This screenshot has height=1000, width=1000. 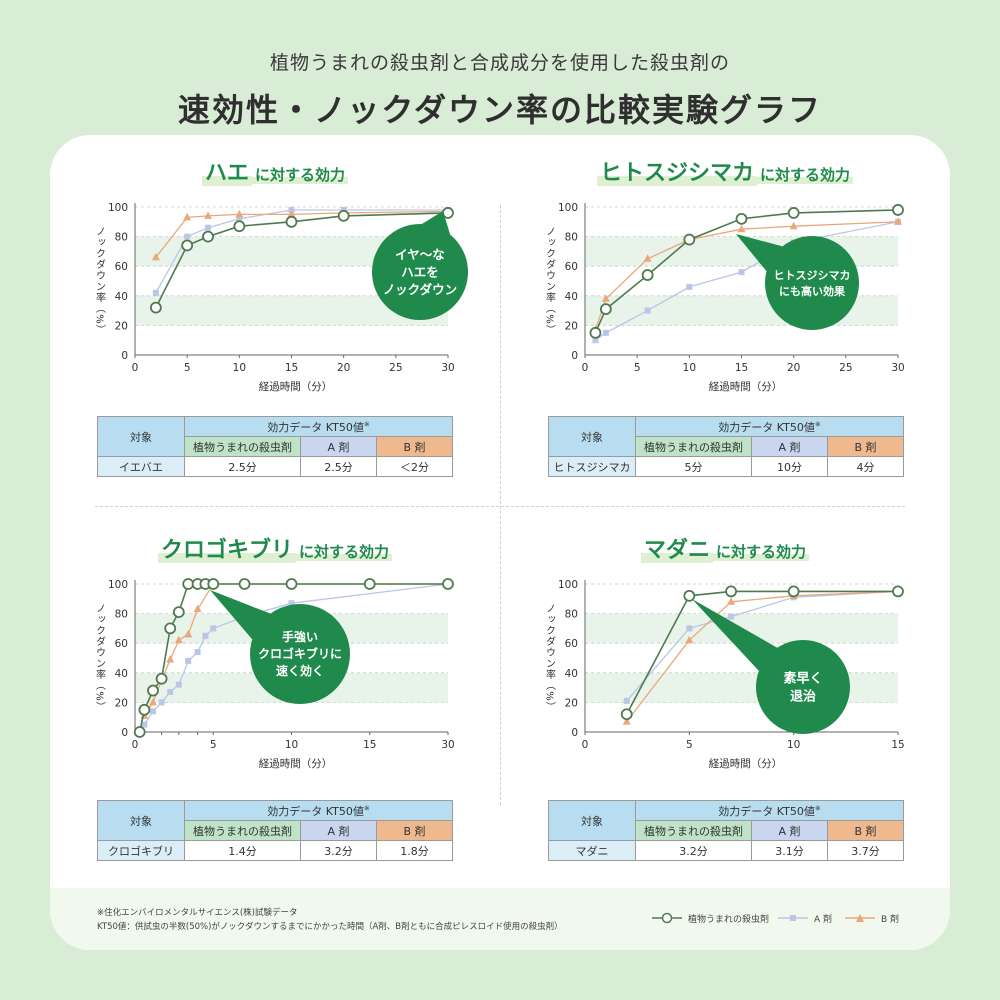 I want to click on col-a: A 剤, so click(x=338, y=830).